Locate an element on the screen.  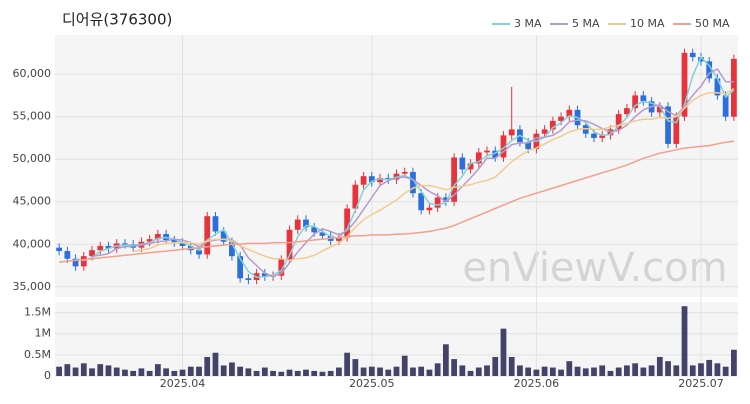
y-tick-label: 60,000 is located at coordinates (32, 73).